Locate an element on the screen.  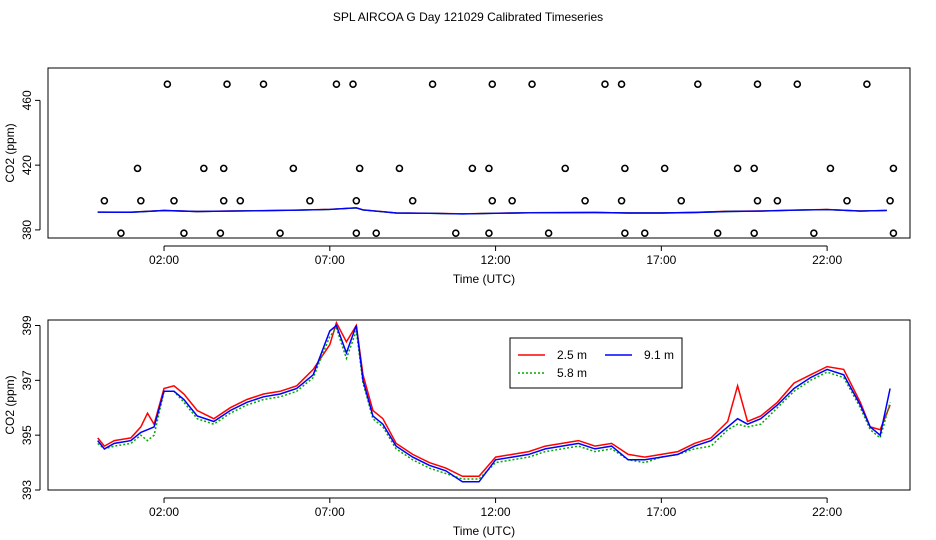
top-y-axis: 380 420 460 is located at coordinates (30, 165).